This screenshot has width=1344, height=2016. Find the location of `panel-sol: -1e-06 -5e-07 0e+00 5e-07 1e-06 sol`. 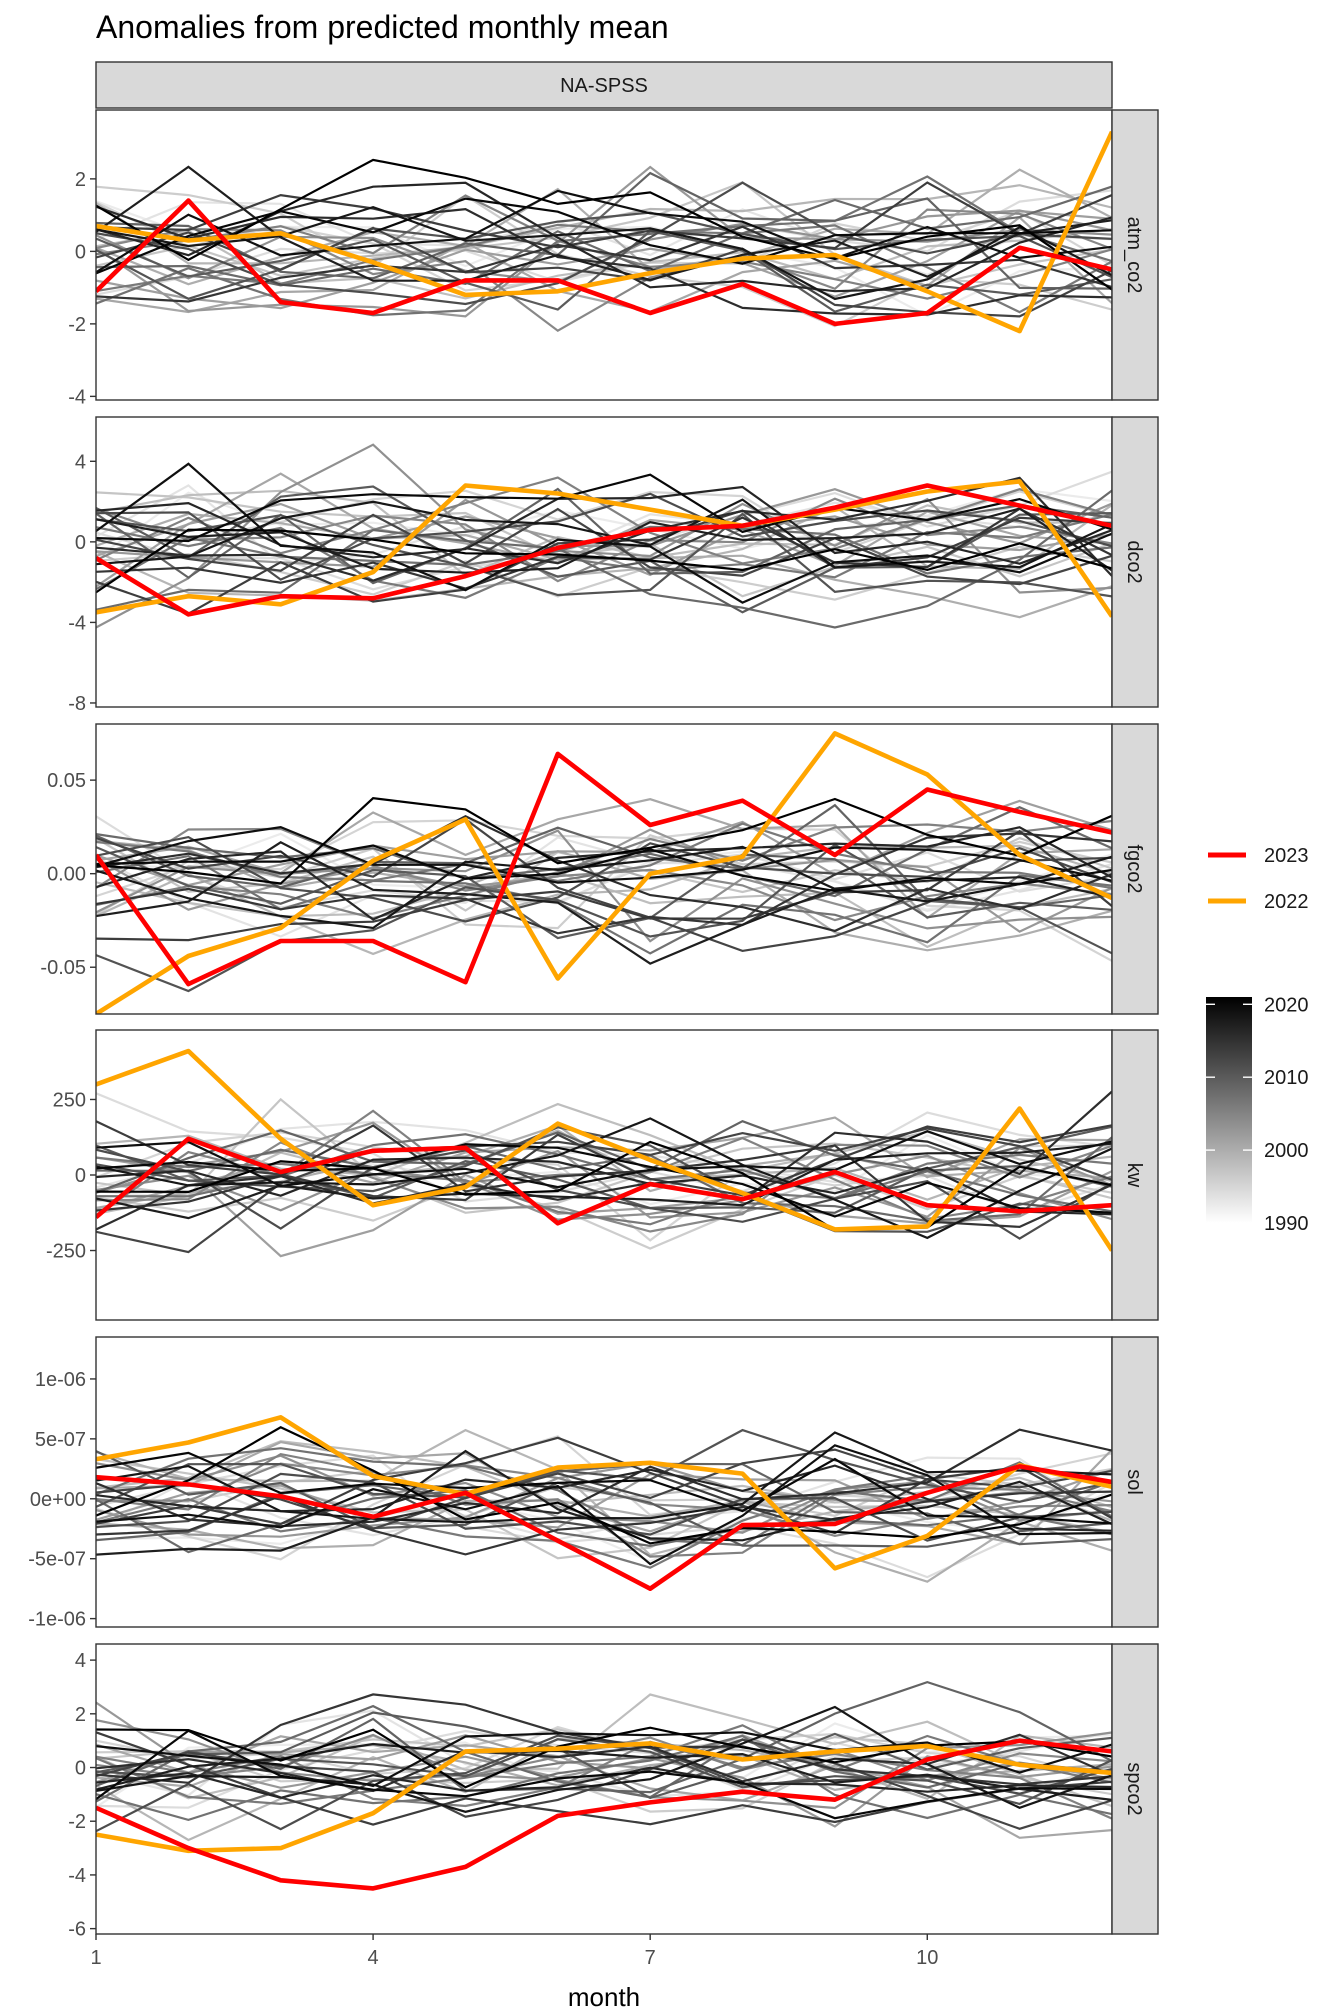

panel-sol: -1e-06 -5e-07 0e+00 5e-07 1e-06 sol is located at coordinates (593, 1483).